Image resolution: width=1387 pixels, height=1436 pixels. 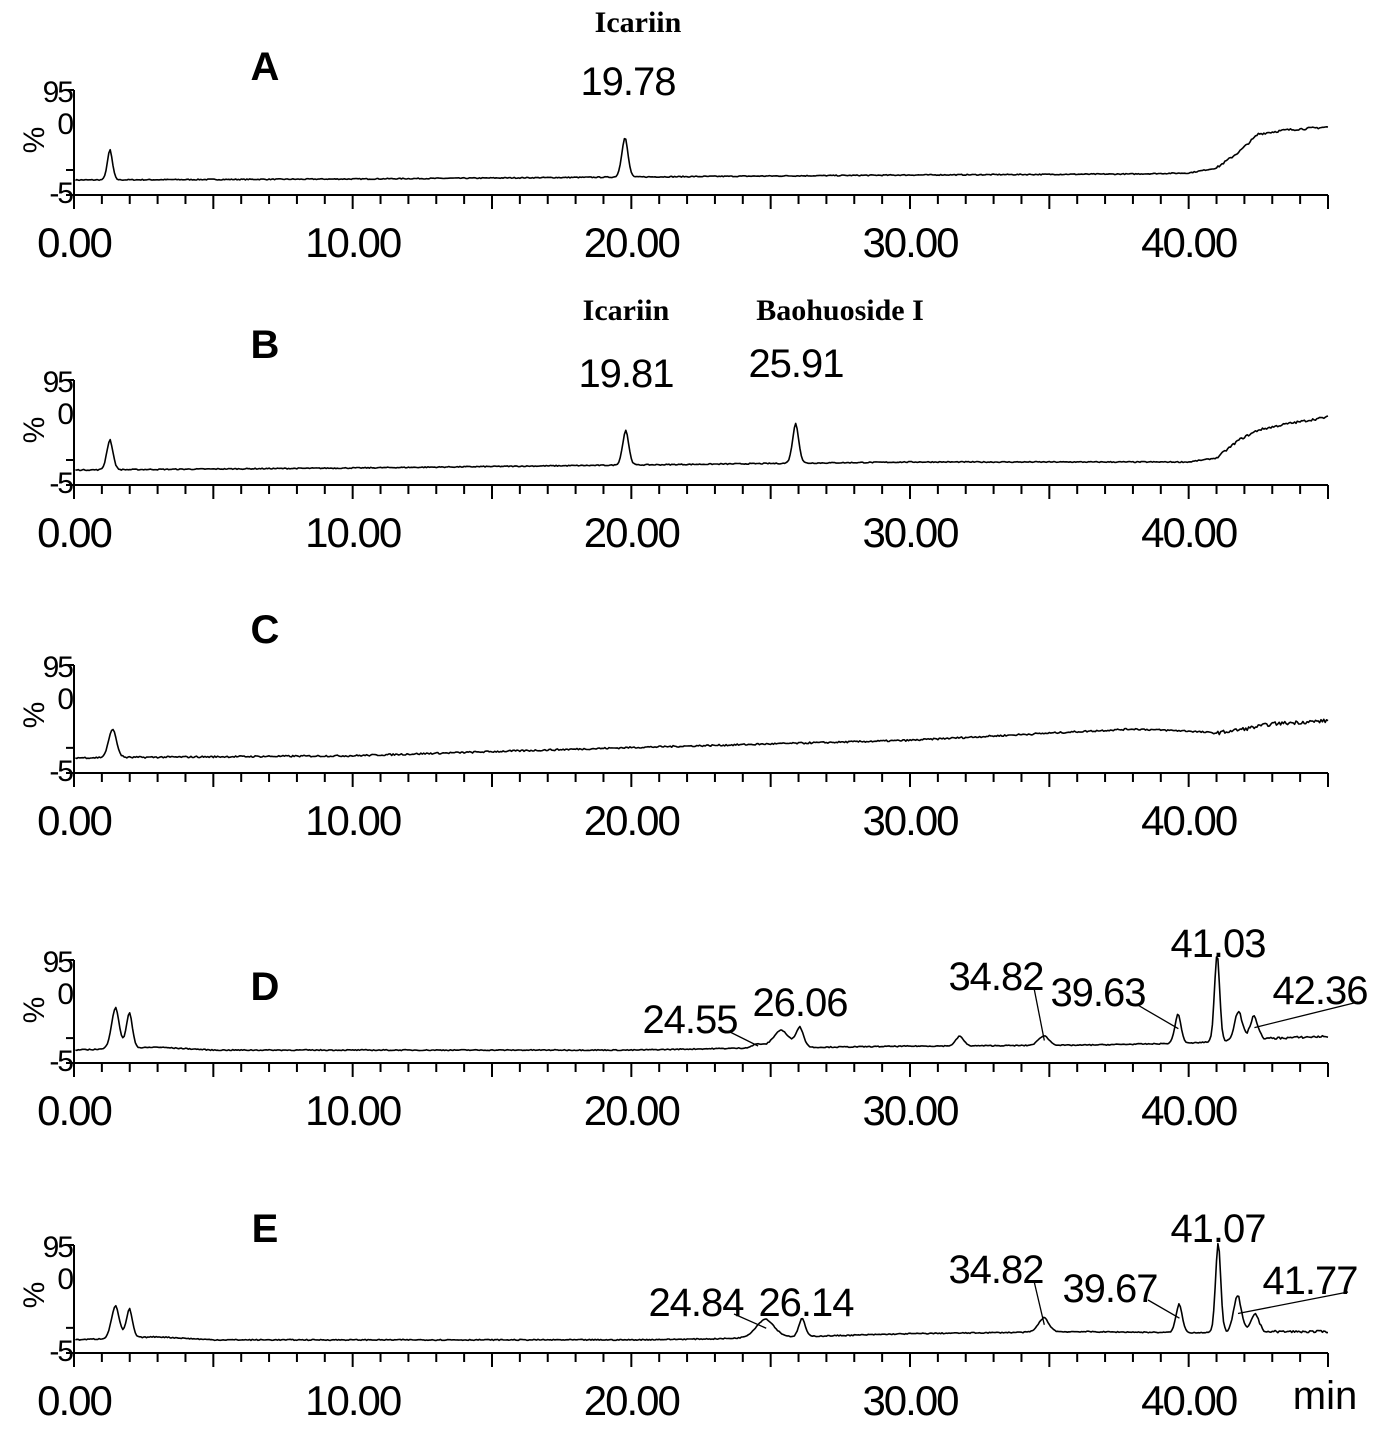 What do you see at coordinates (265, 67) in the screenshot?
I see `panel-label: A` at bounding box center [265, 67].